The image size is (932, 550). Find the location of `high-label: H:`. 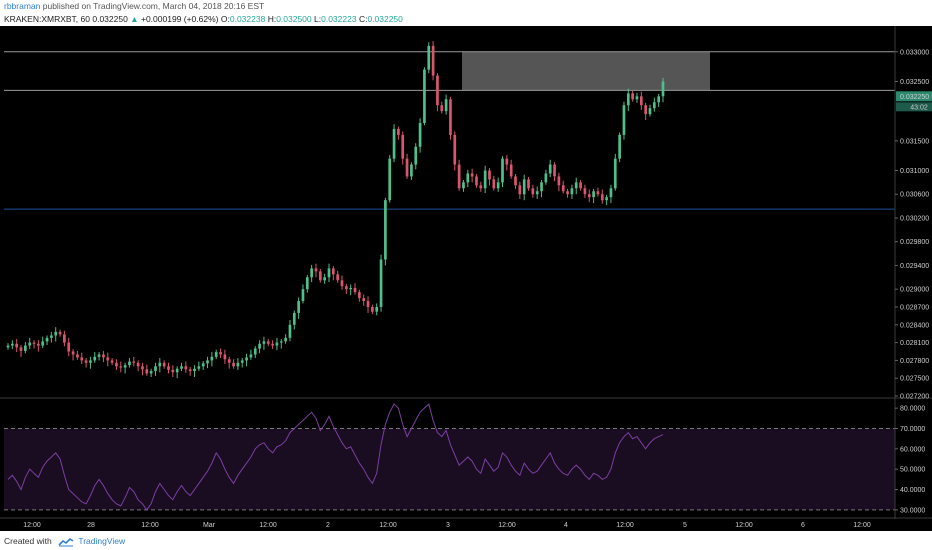

high-label: H: is located at coordinates (272, 19).